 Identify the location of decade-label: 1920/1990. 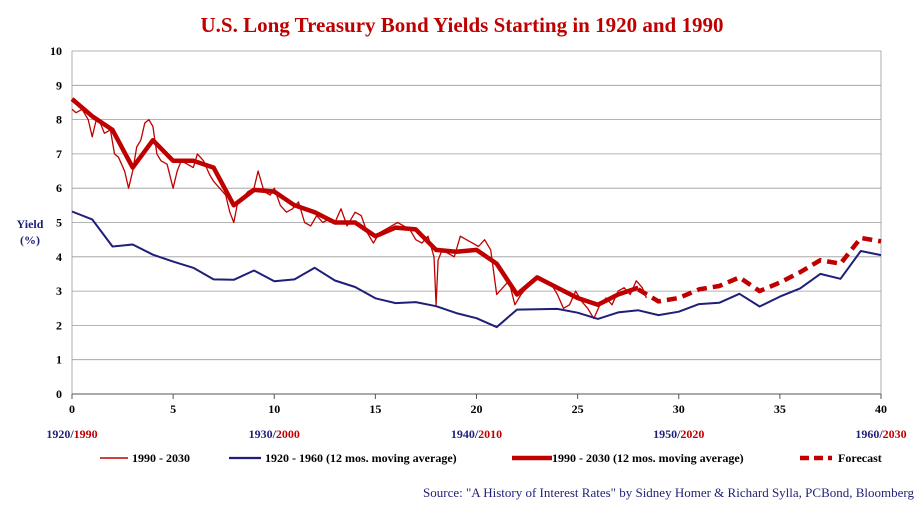
(71, 434).